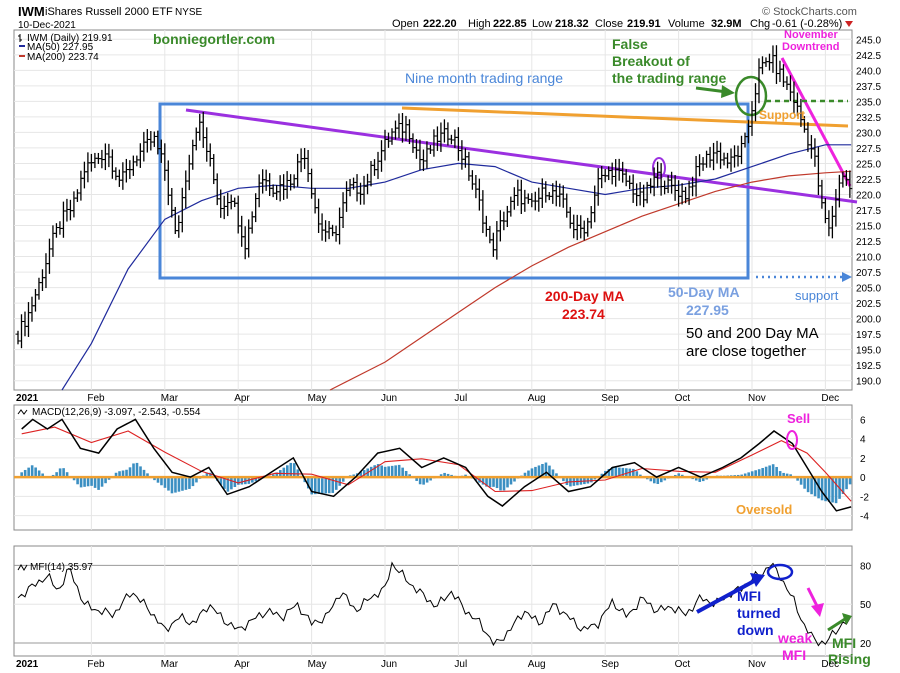 The height and width of the screenshot is (673, 900). Describe the element at coordinates (752, 333) in the screenshot. I see `close-together-line1: 50 and 200 Day MA` at that location.